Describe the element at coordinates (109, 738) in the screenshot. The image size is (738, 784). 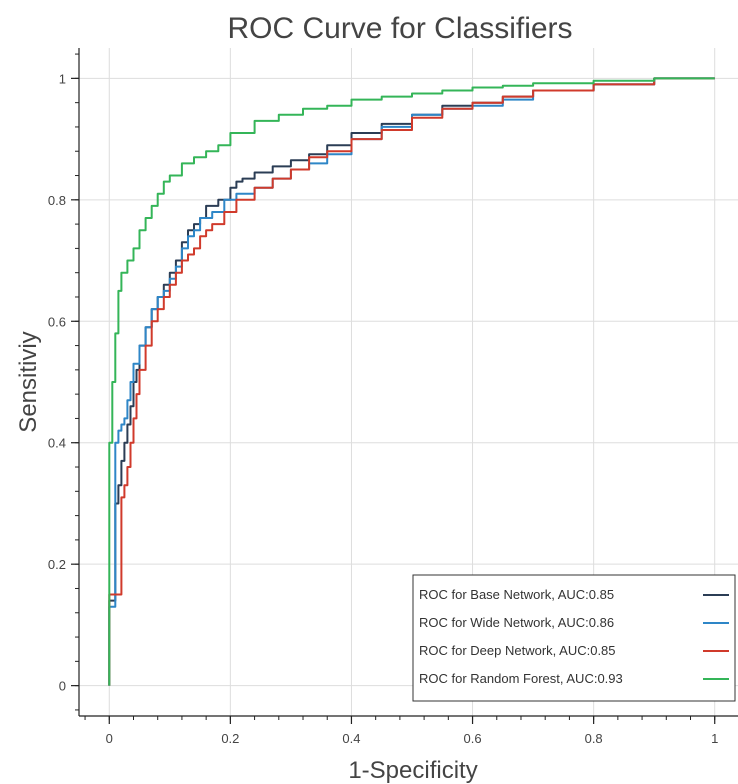
I see `x-tick-label: 0` at that location.